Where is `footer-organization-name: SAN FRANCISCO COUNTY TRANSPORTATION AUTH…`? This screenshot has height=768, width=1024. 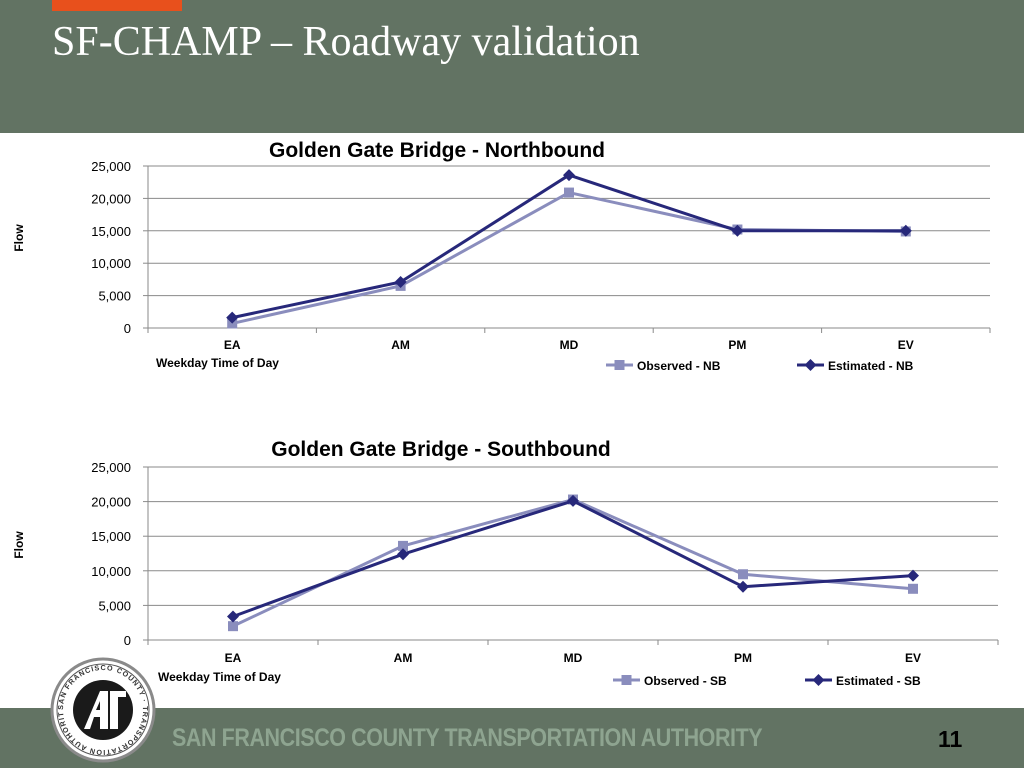
footer-organization-name: SAN FRANCISCO COUNTY TRANSPORTATION AUTH… is located at coordinates (467, 738).